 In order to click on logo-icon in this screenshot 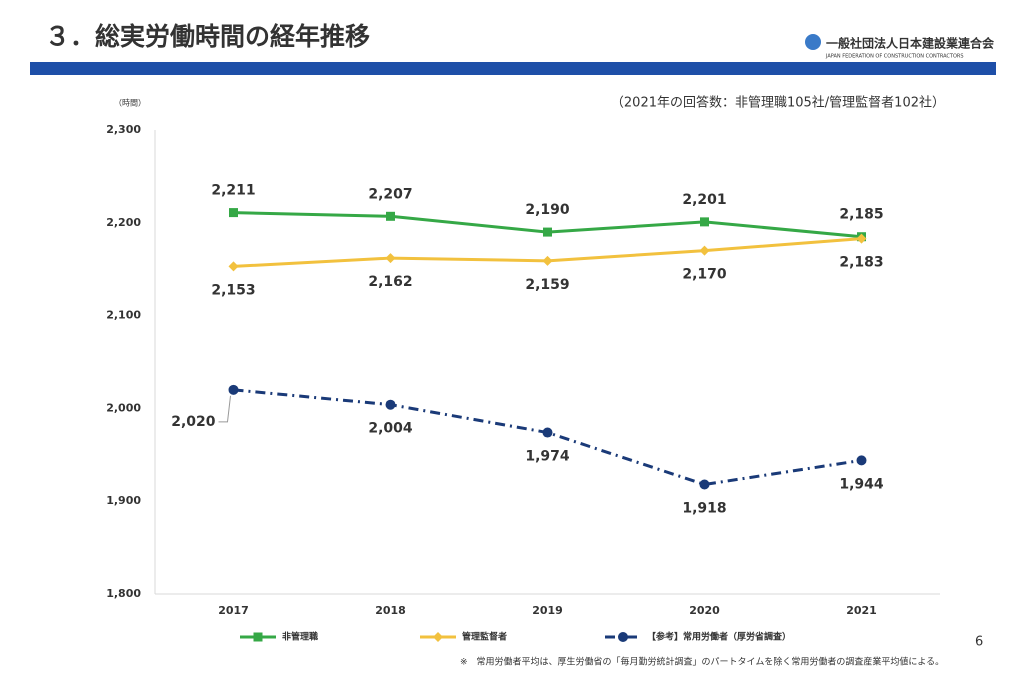, I will do `click(813, 42)`.